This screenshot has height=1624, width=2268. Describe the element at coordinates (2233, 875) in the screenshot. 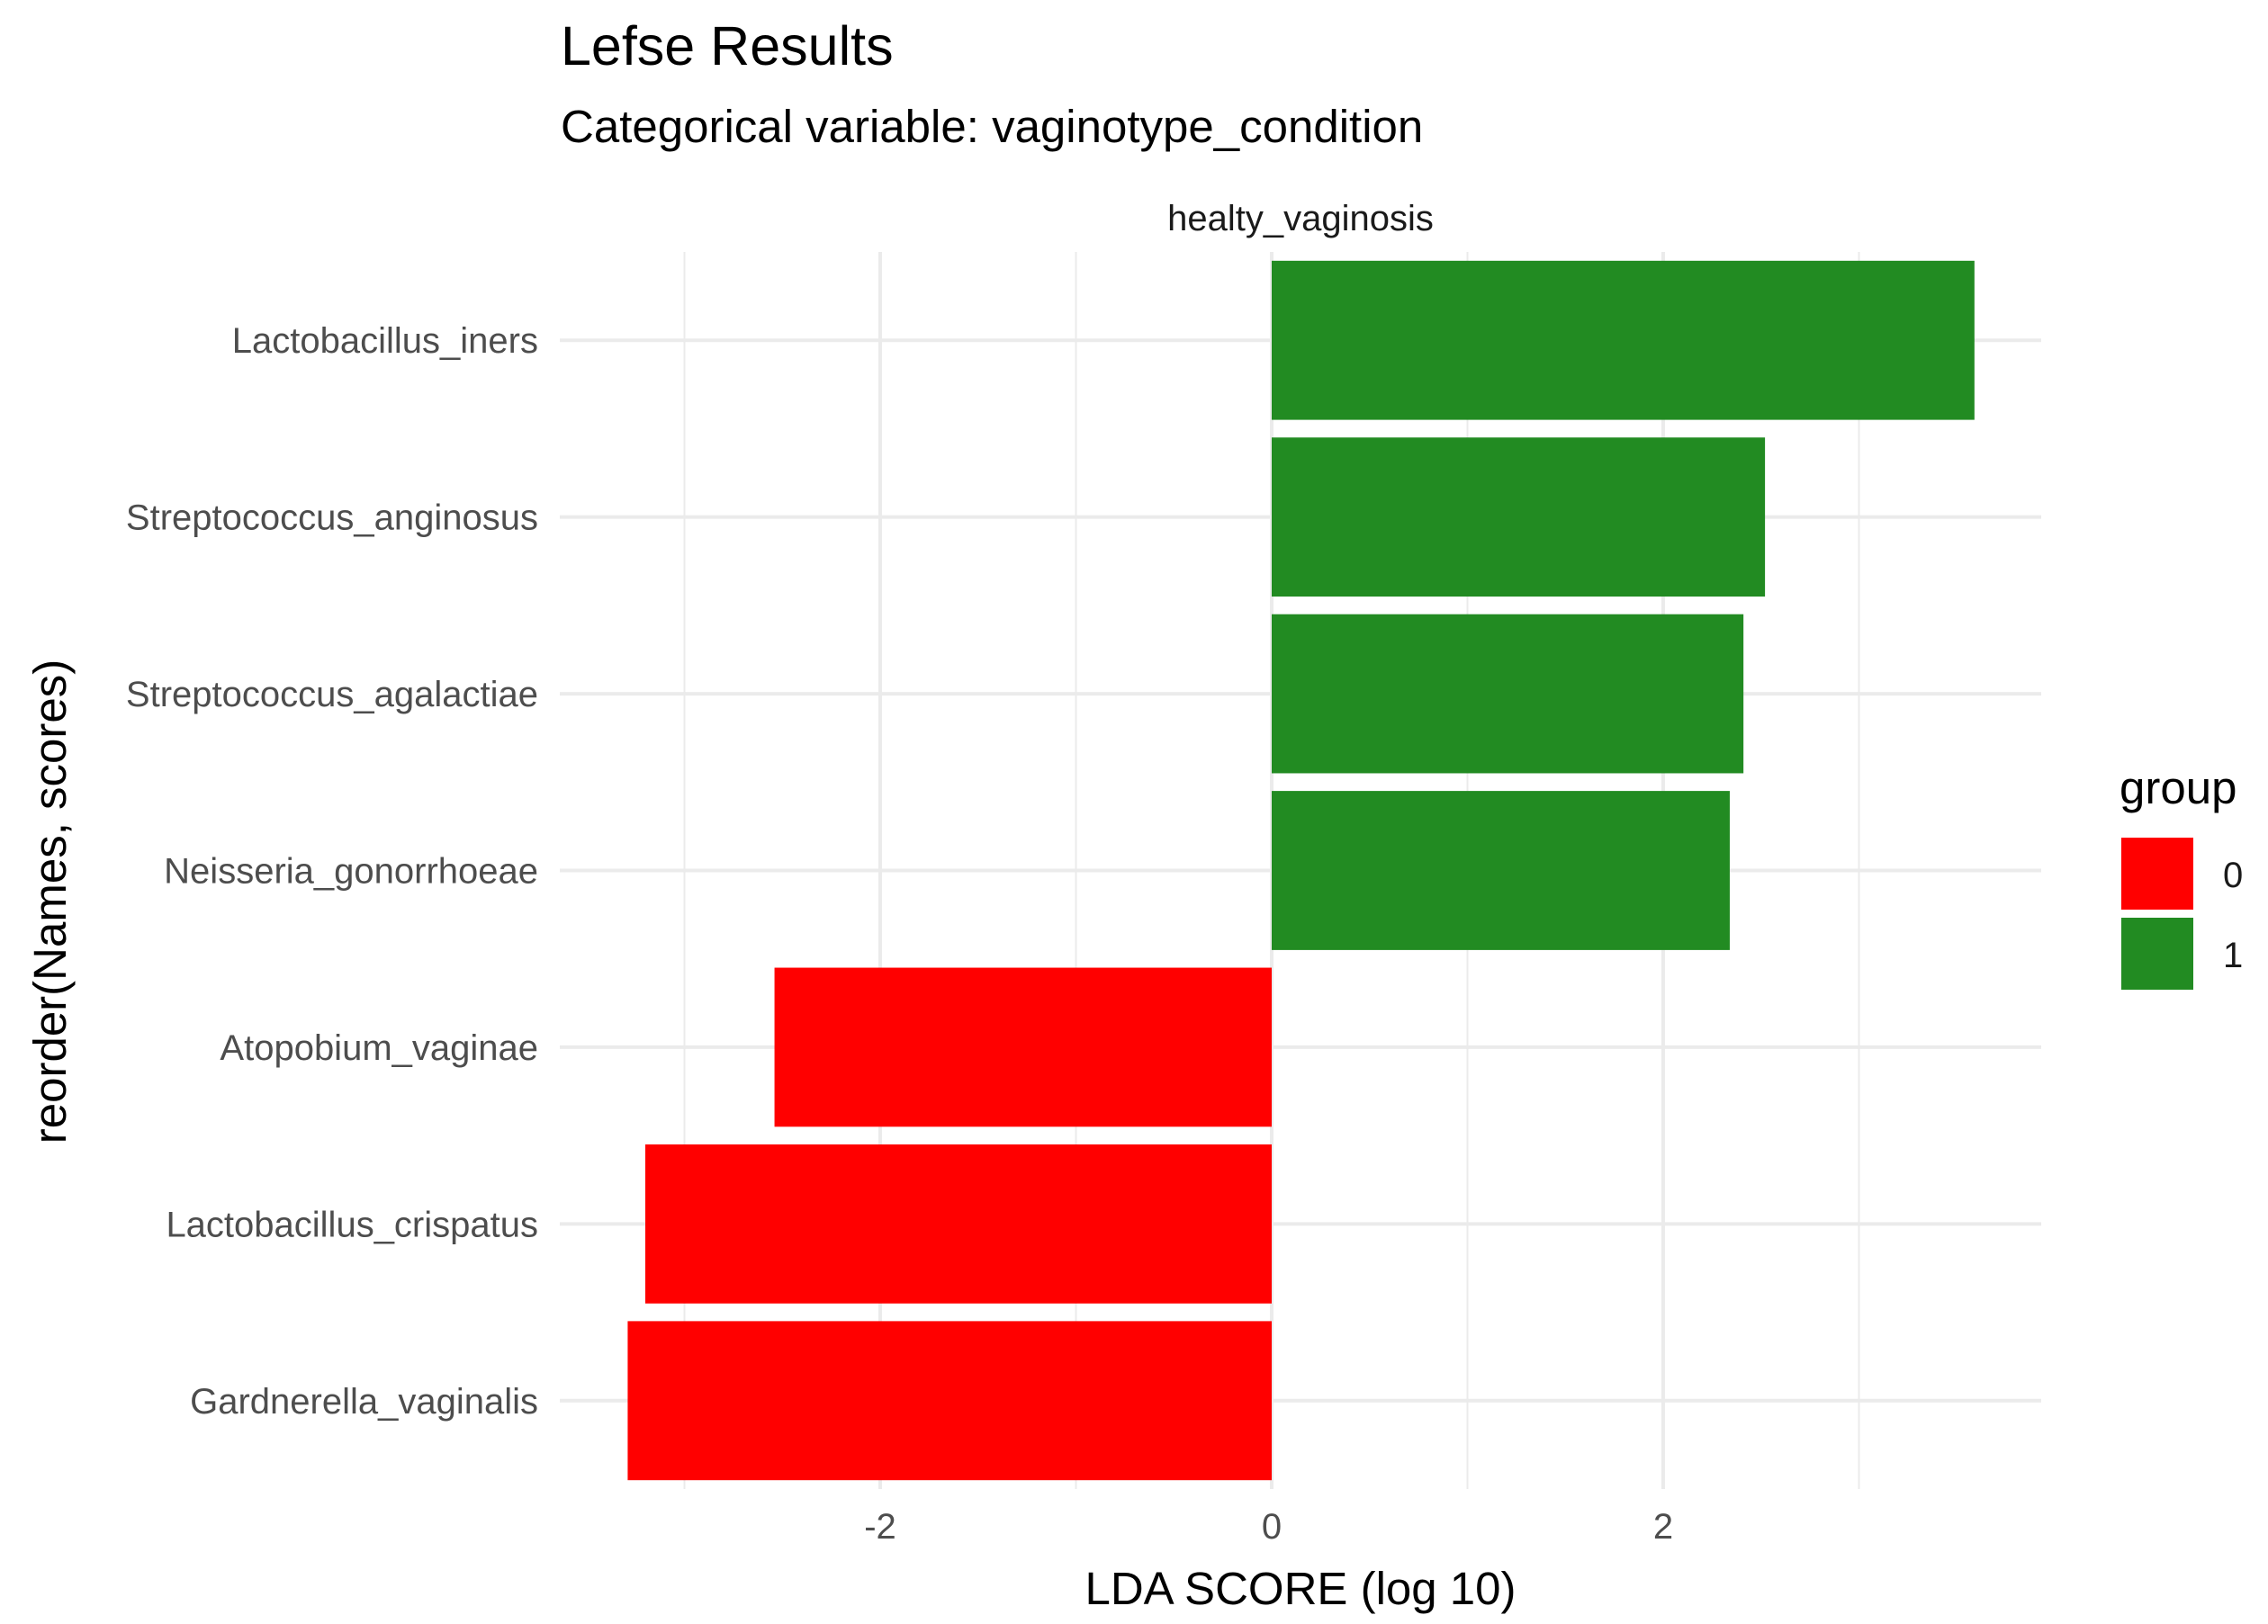

I see `legend-label-0: 0` at that location.